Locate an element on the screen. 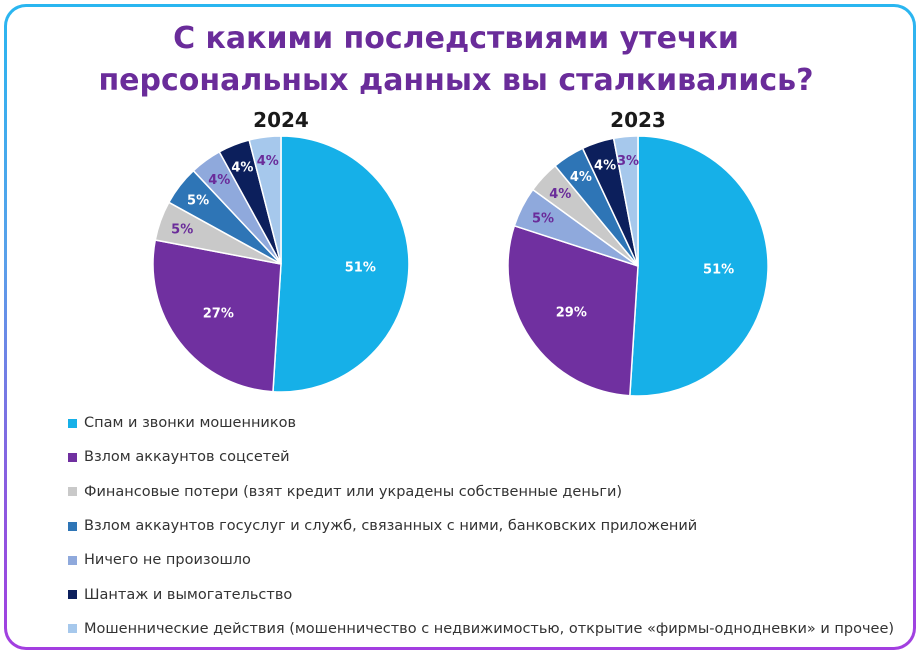  pie-2024-title: 2024 is located at coordinates (281, 120).